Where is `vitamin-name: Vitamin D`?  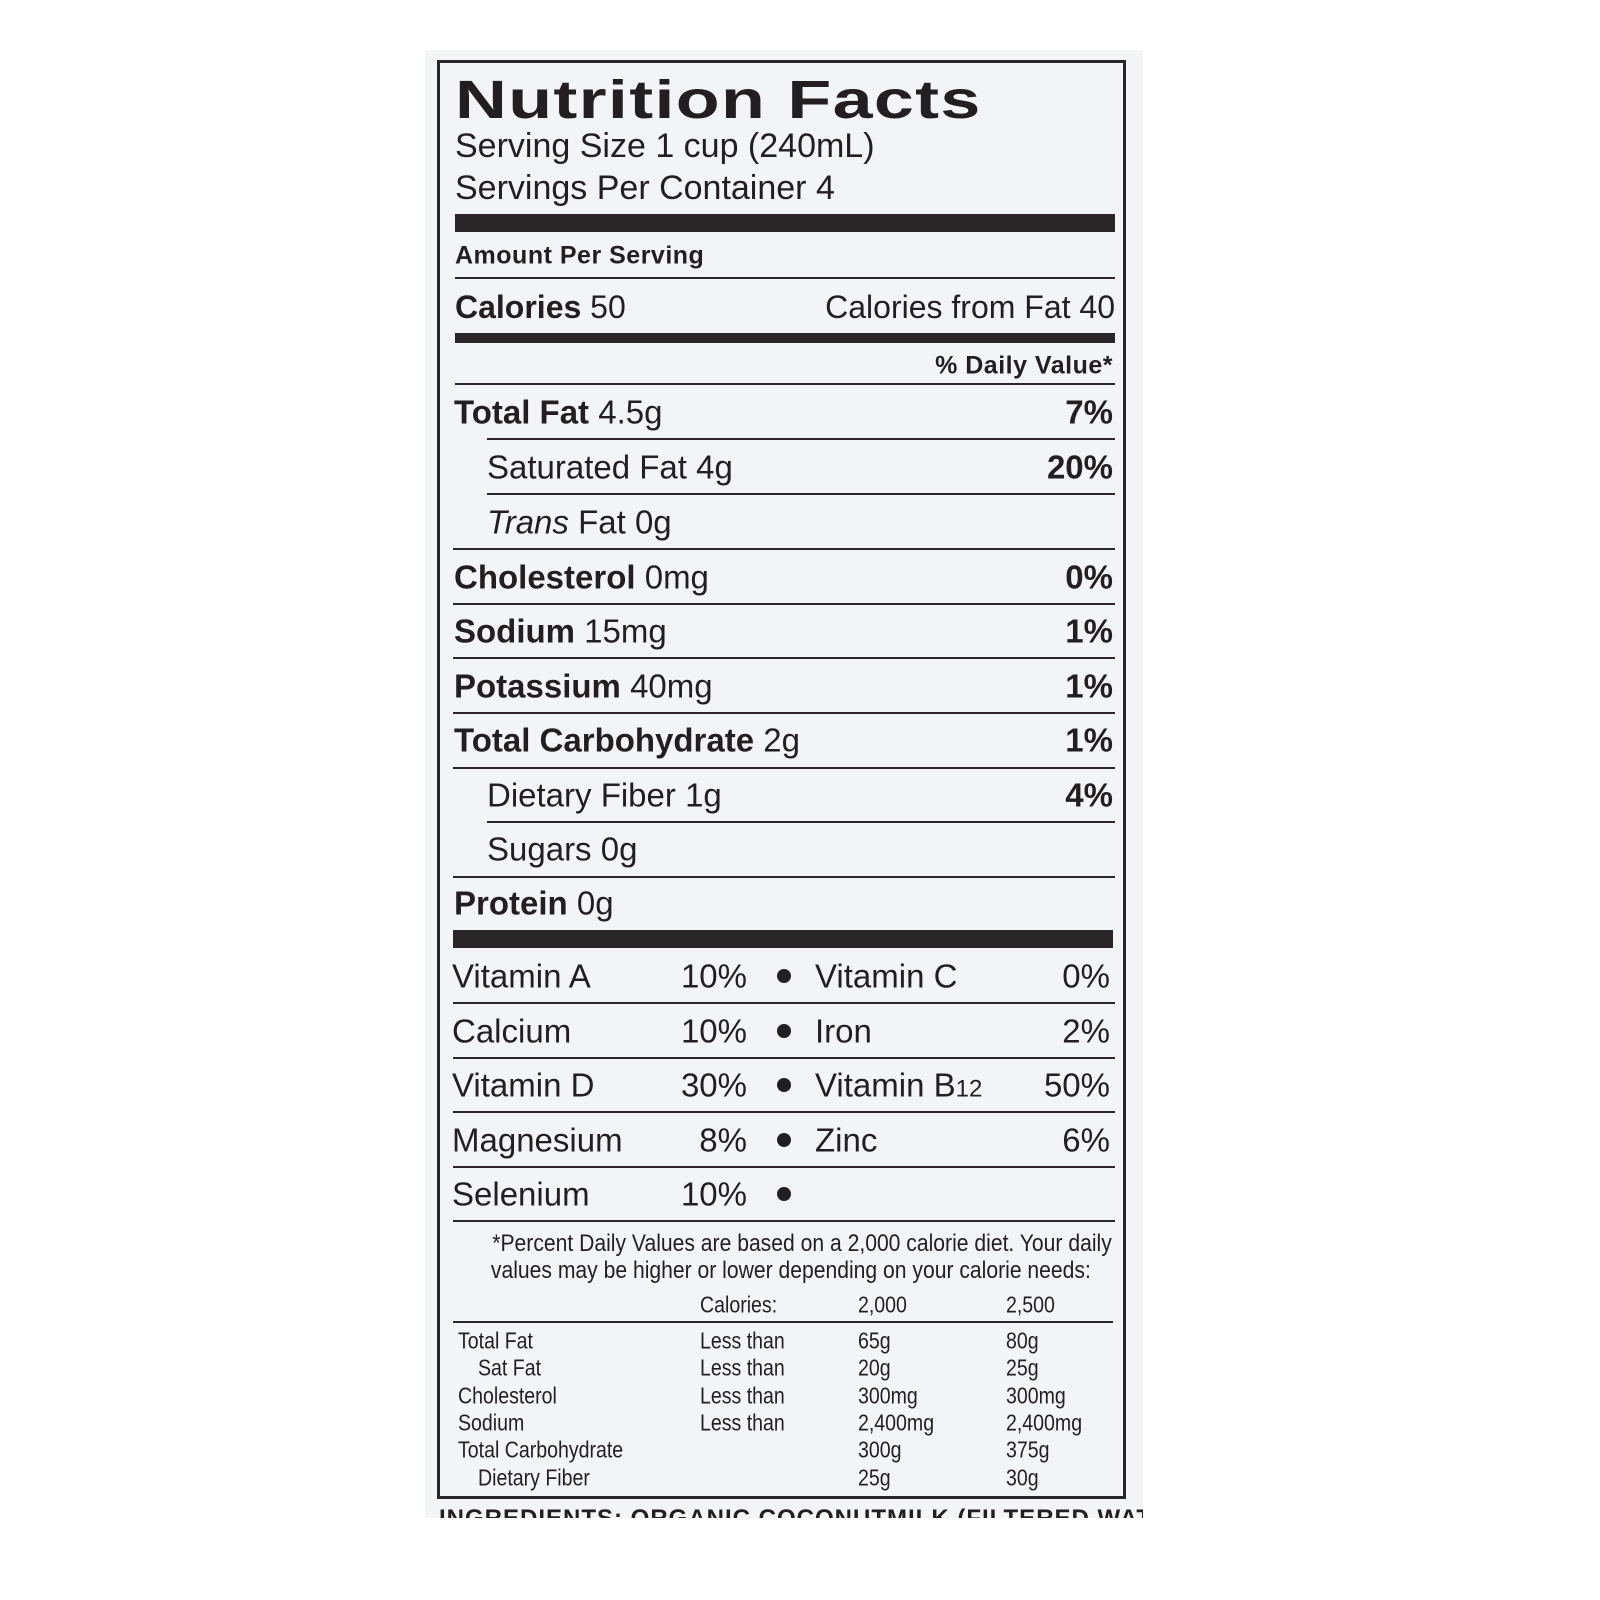 vitamin-name: Vitamin D is located at coordinates (523, 1085).